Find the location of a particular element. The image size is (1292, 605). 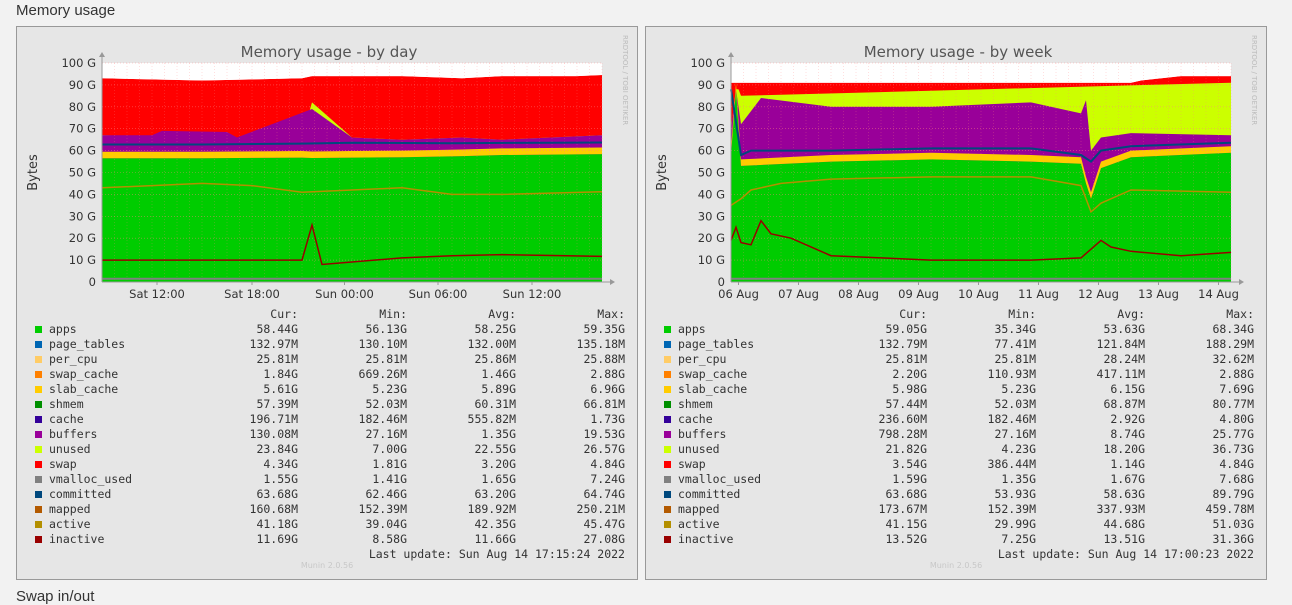

legend-value-cur: 63.68G is located at coordinates (277, 494).